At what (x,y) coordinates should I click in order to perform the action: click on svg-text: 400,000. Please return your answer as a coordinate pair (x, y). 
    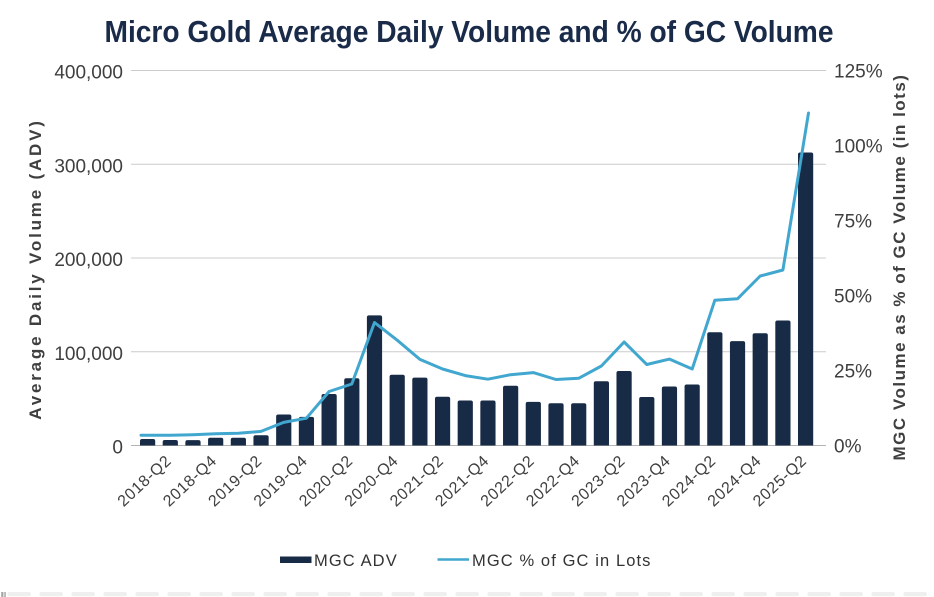
    Looking at the image, I should click on (88, 73).